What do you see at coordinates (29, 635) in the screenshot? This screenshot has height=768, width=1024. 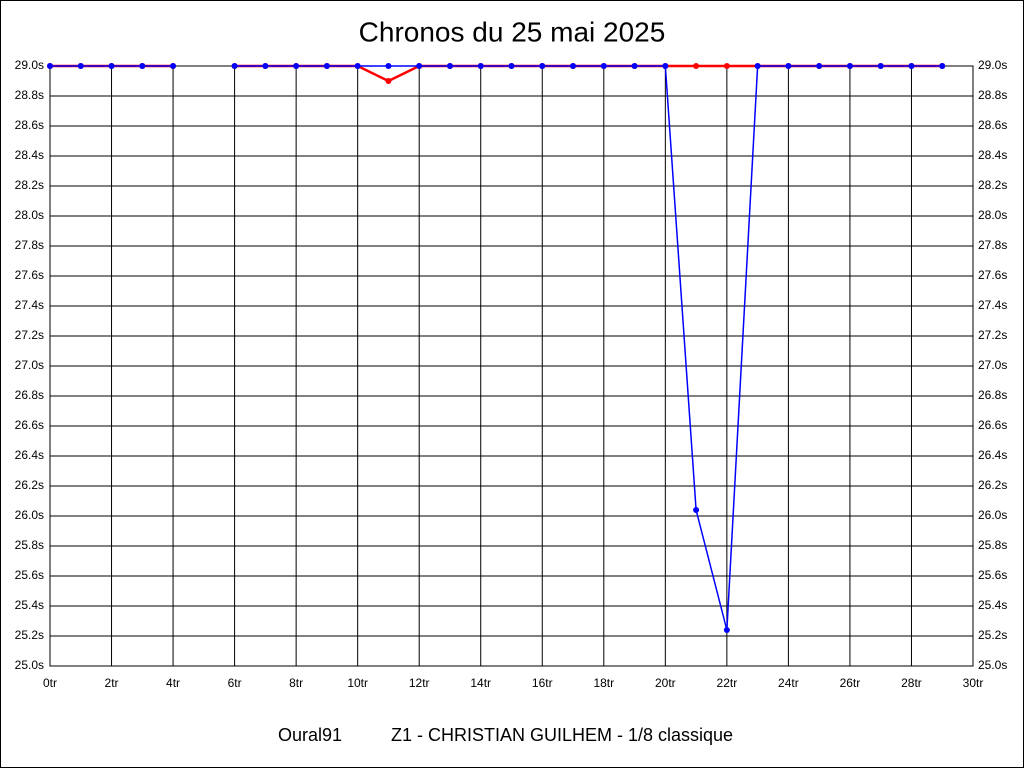 I see `y-tick-label: 25.2s` at bounding box center [29, 635].